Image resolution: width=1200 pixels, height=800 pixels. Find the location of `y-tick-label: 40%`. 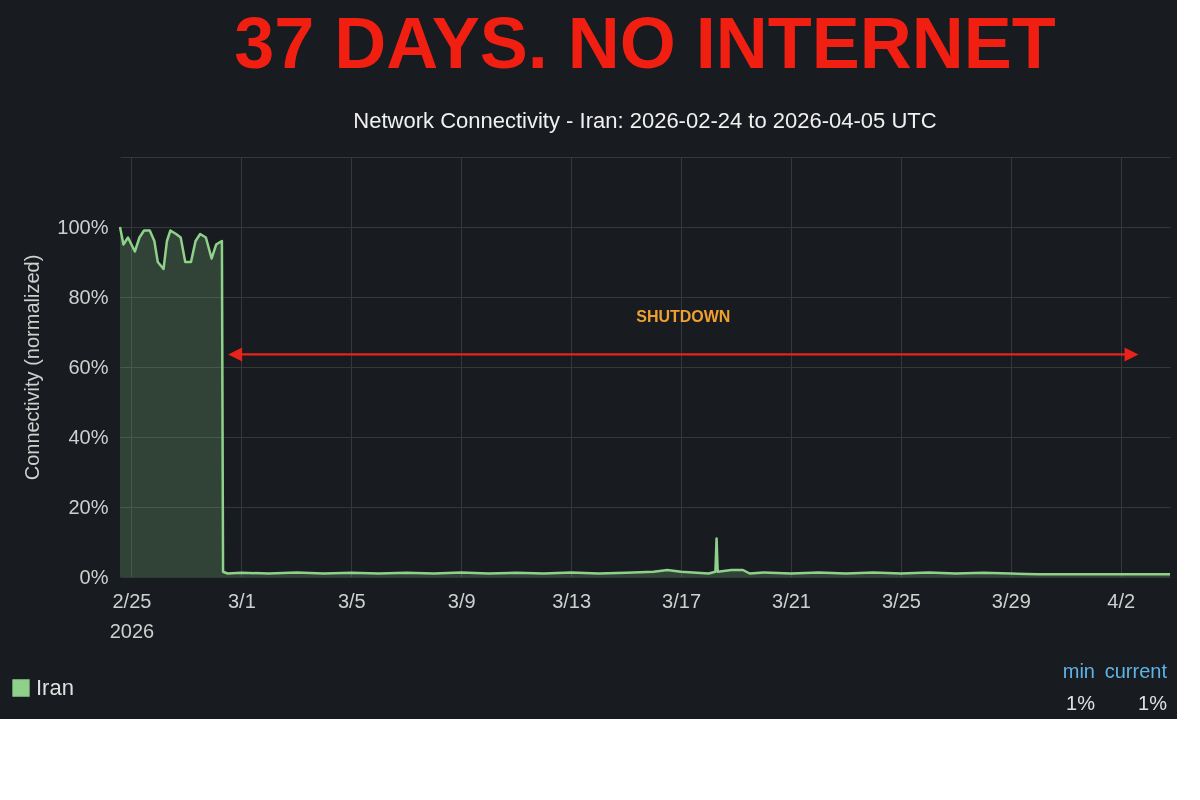

y-tick-label: 40% is located at coordinates (88, 436).